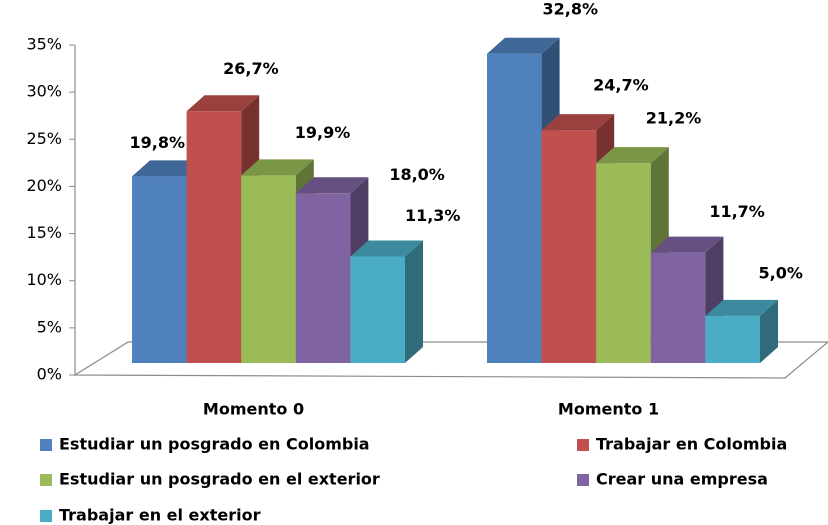  What do you see at coordinates (433, 215) in the screenshot?
I see `value-label: 11,3%` at bounding box center [433, 215].